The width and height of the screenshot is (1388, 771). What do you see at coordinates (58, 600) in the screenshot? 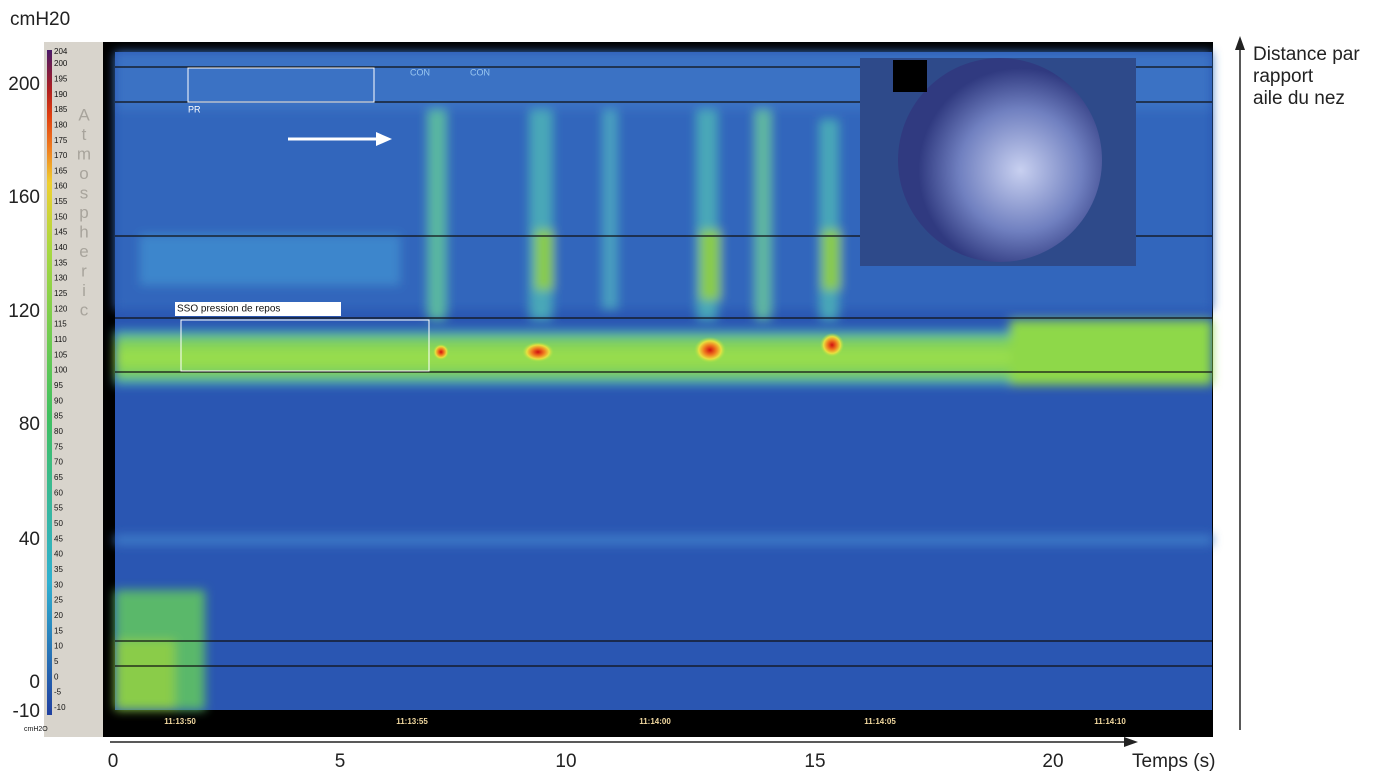
I see `colorbar-tick: 25` at bounding box center [58, 600].